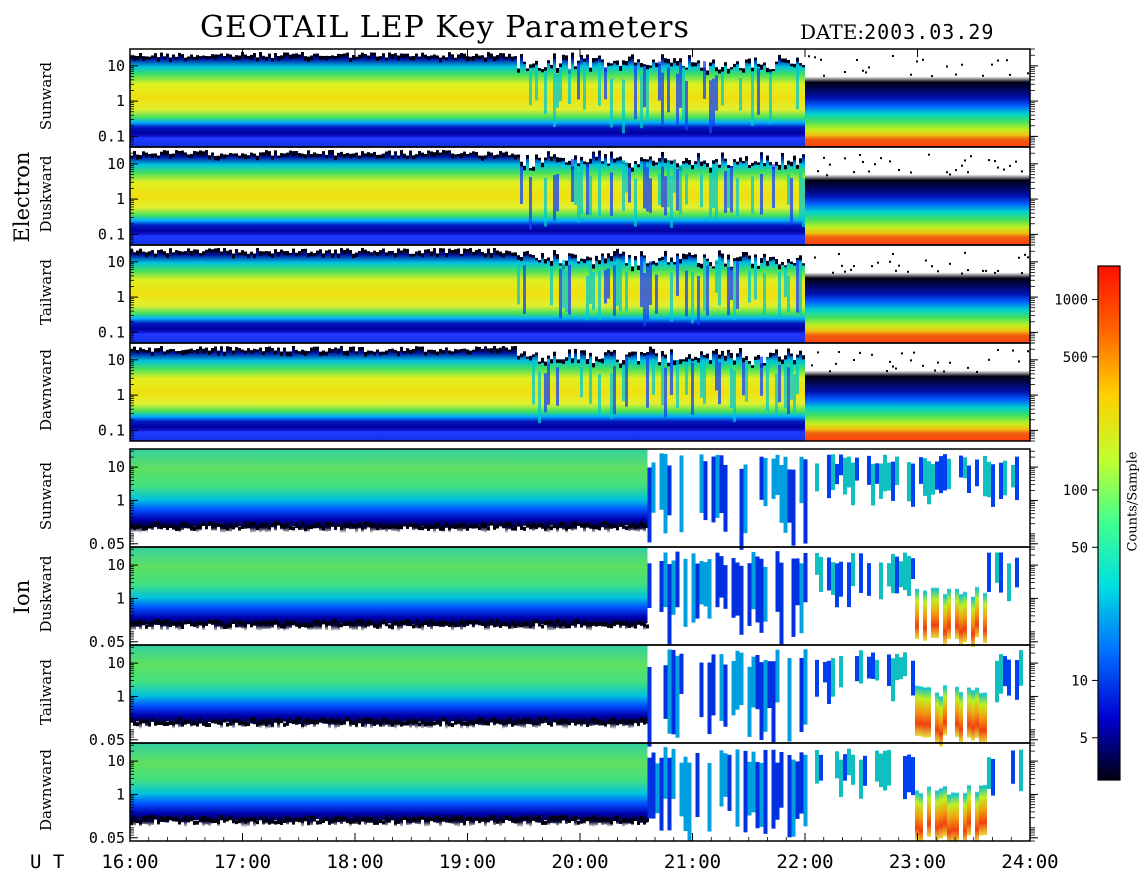 This screenshot has height=880, width=1142. Describe the element at coordinates (1075, 491) in the screenshot. I see `colorbar-tick-label: 100` at that location.